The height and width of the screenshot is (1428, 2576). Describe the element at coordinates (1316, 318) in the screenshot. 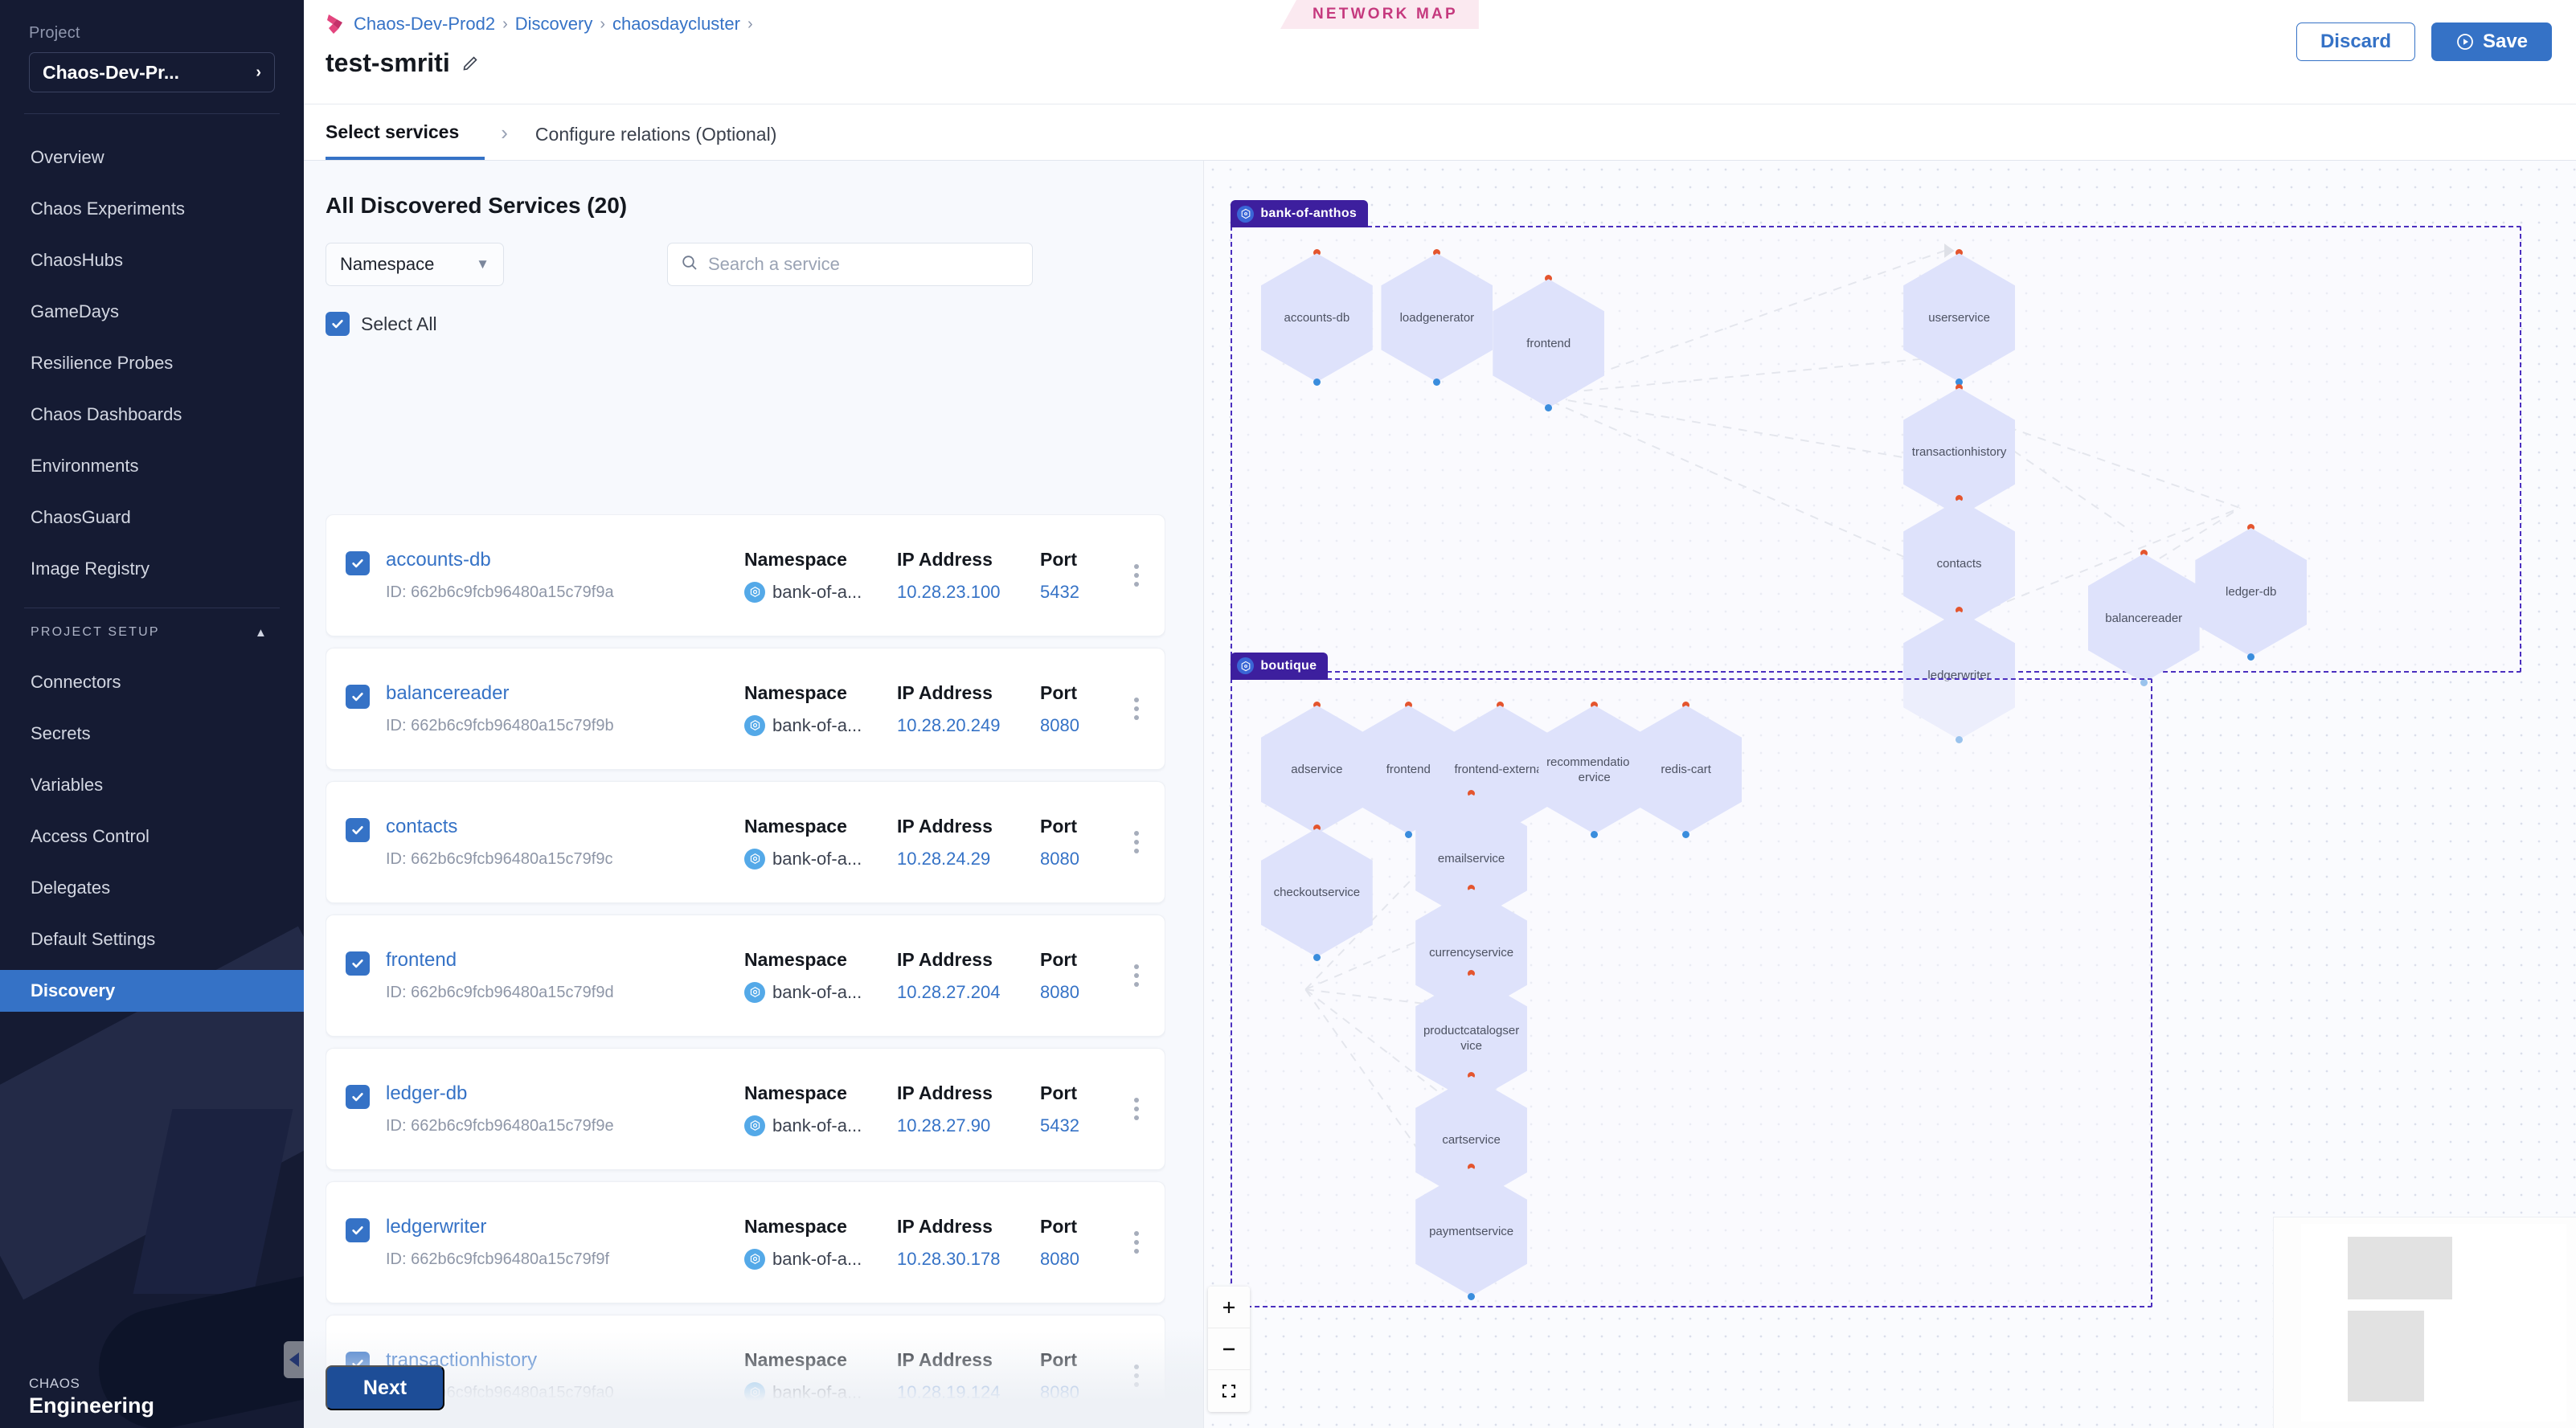

I see `service-node: accounts-db` at that location.